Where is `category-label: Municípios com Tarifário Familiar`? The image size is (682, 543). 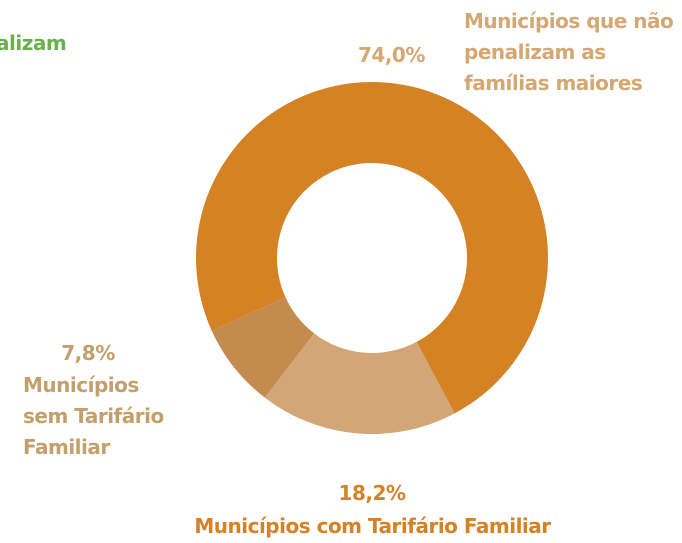 category-label: Municípios com Tarifário Familiar is located at coordinates (372, 526).